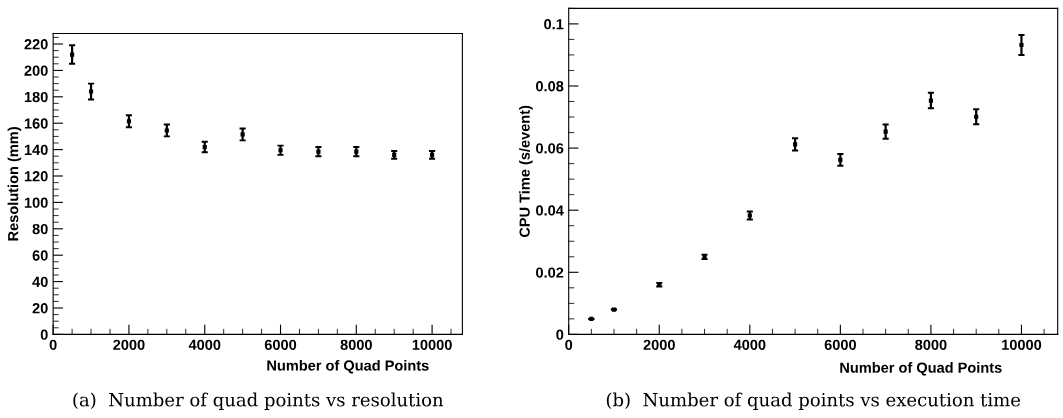 The image size is (1063, 418). Describe the element at coordinates (550, 148) in the screenshot. I see `y-tick-label: 0.06` at that location.